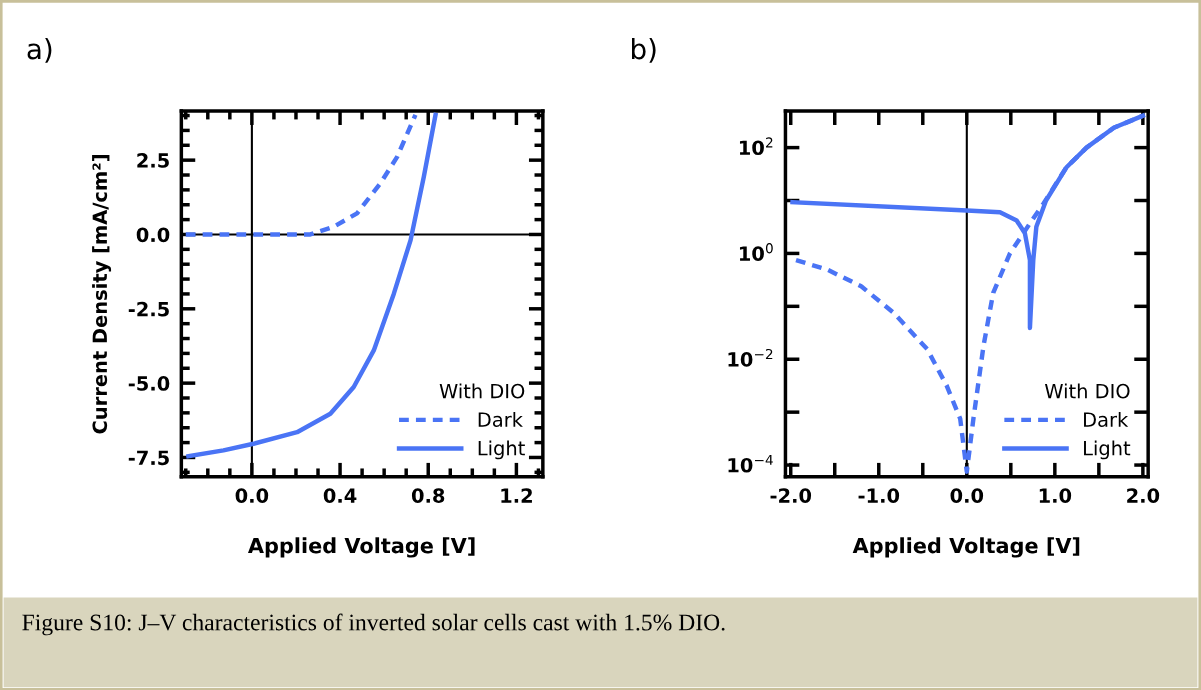 The image size is (1201, 690). What do you see at coordinates (756, 252) in the screenshot?
I see `y-tick-label: 10$^{0}$` at bounding box center [756, 252].